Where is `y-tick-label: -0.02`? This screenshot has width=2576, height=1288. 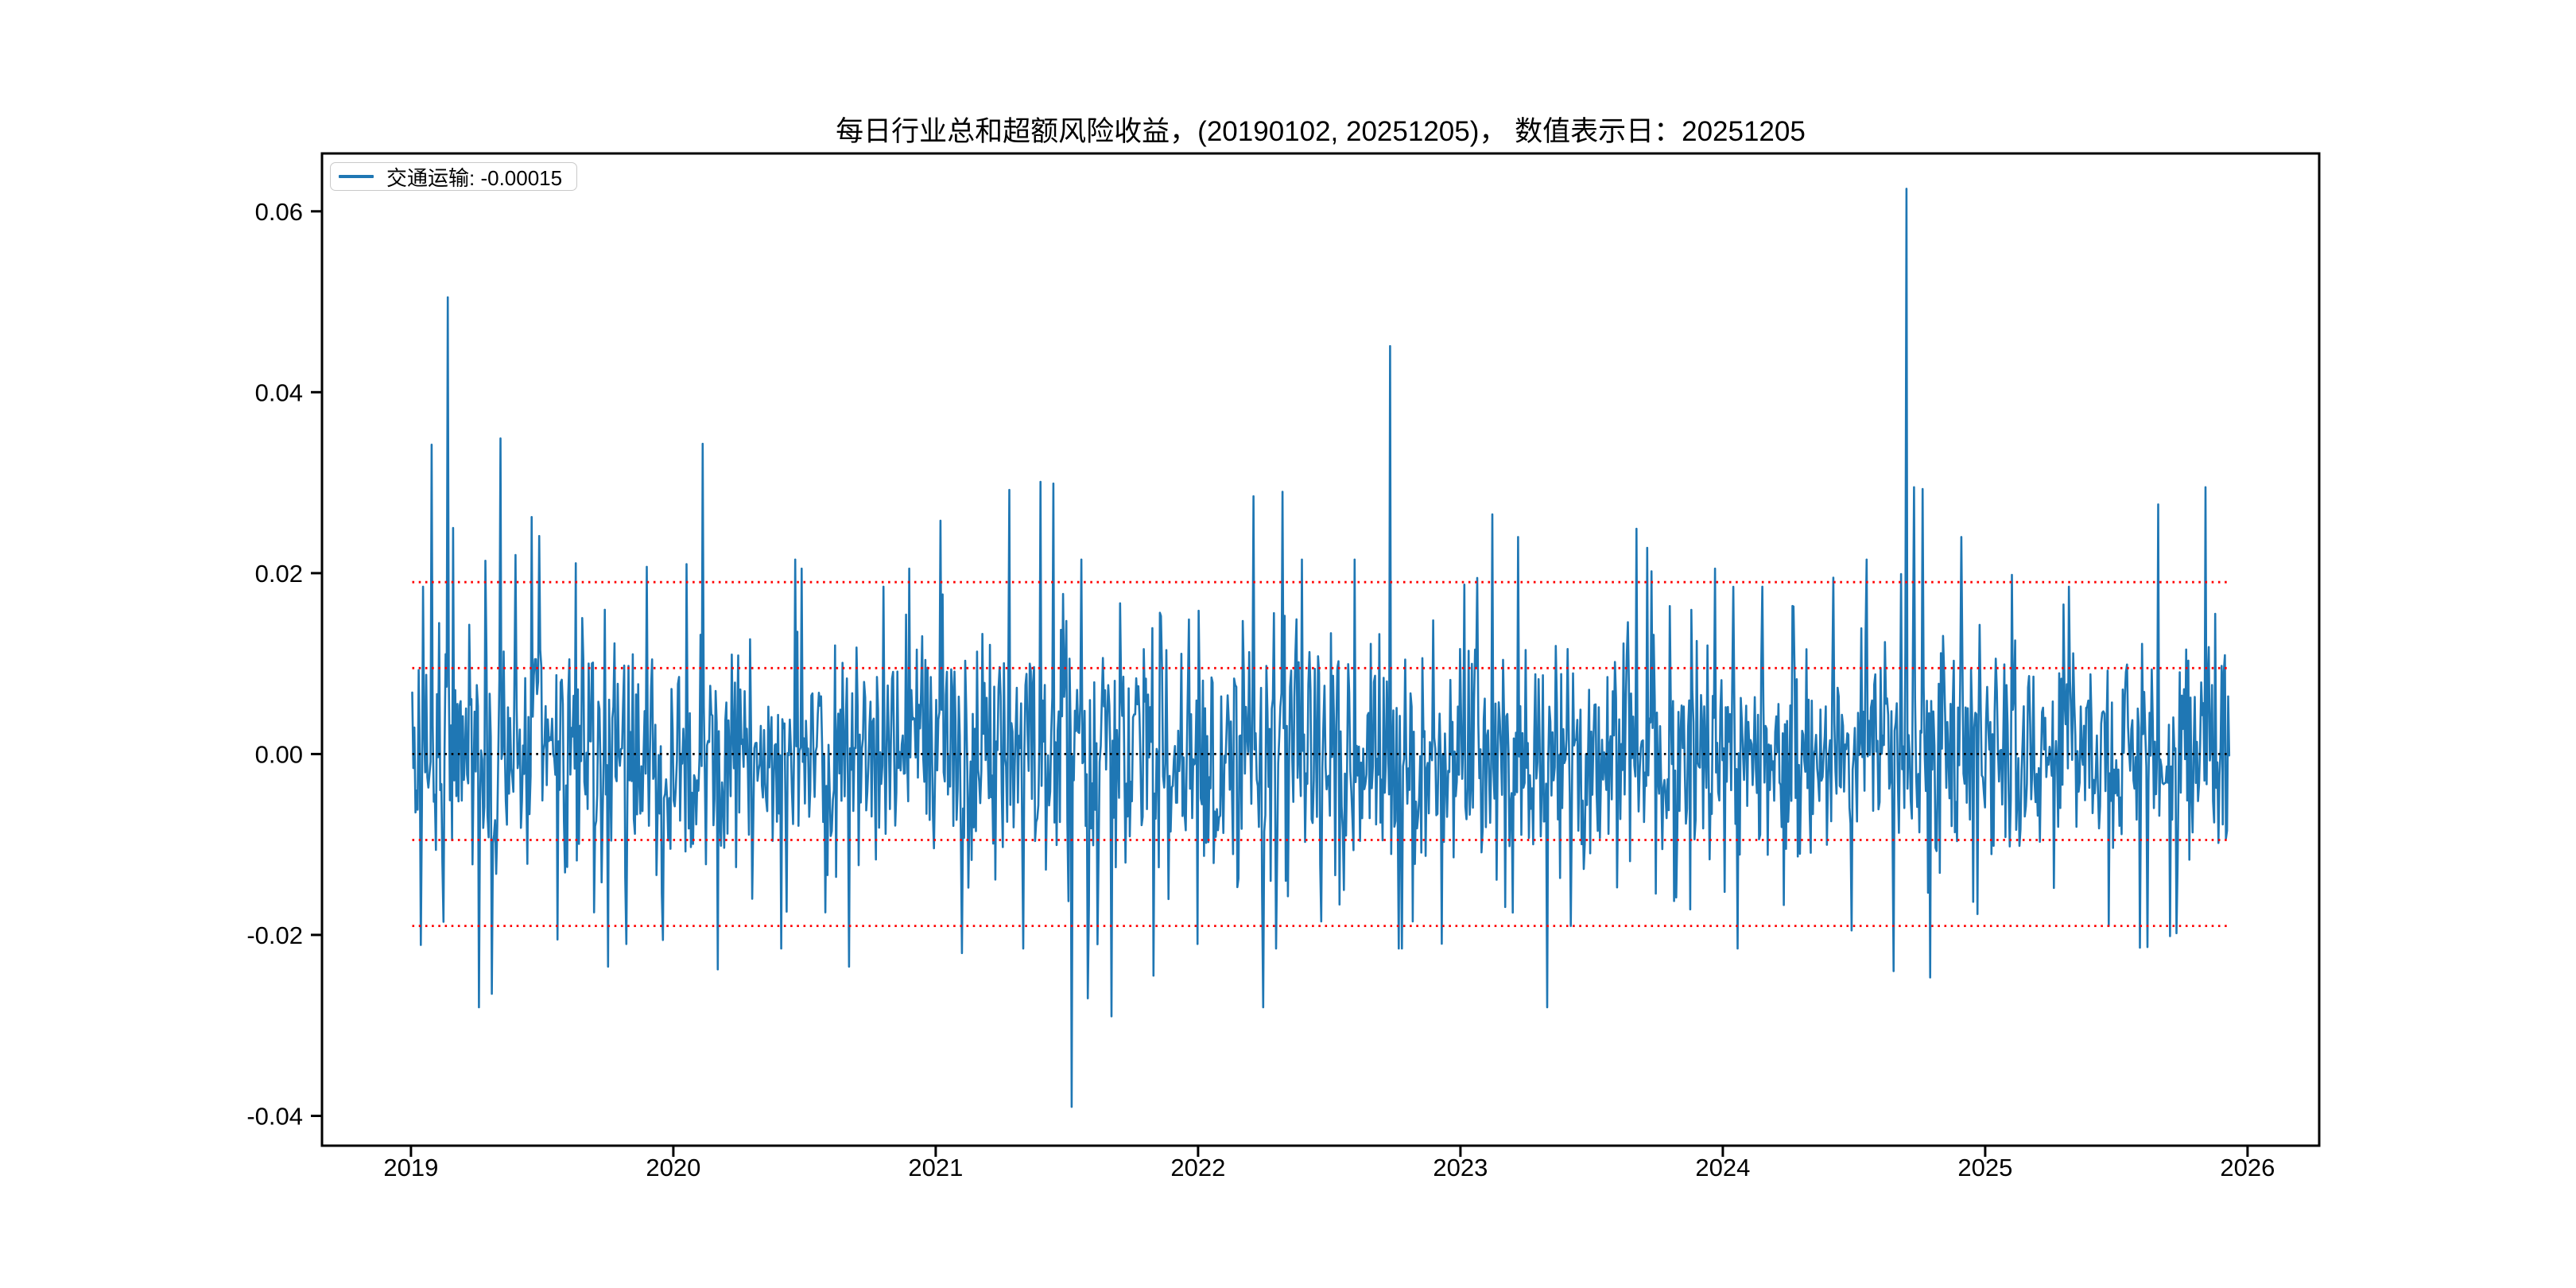
y-tick-label: -0.02 is located at coordinates (274, 935).